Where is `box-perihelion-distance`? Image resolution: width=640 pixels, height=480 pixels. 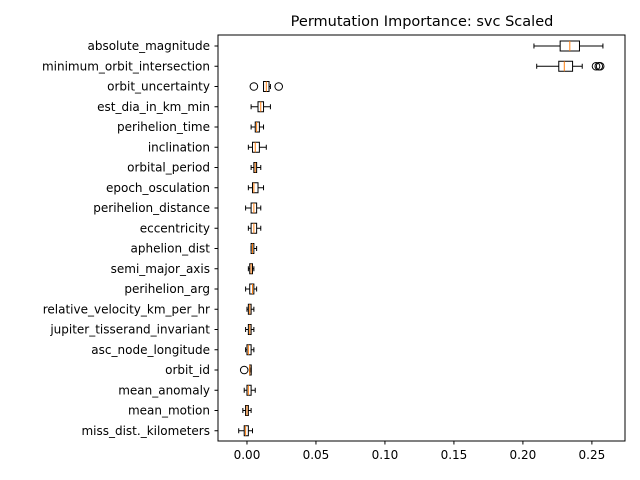 box-perihelion-distance is located at coordinates (253, 208).